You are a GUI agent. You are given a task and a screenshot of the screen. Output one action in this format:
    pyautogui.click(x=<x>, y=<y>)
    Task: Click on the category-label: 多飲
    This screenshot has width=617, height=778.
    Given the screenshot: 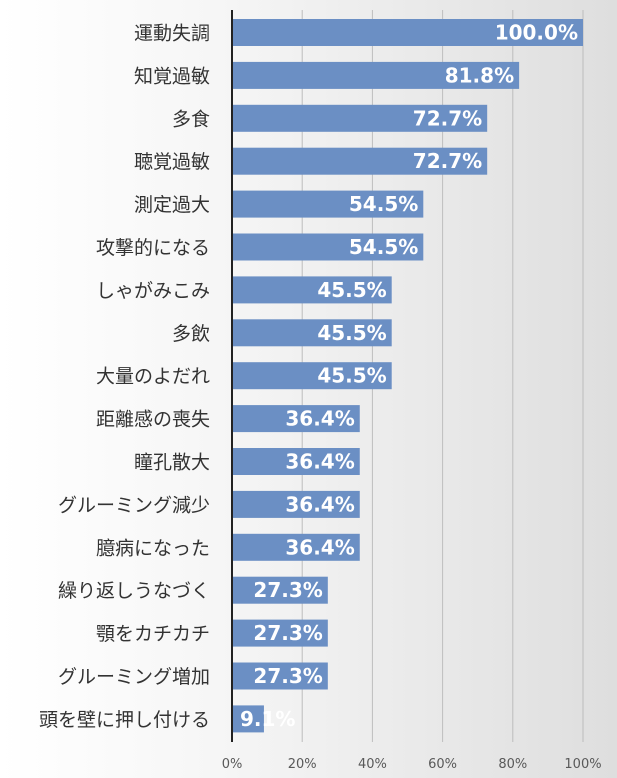 What is the action you would take?
    pyautogui.click(x=191, y=334)
    